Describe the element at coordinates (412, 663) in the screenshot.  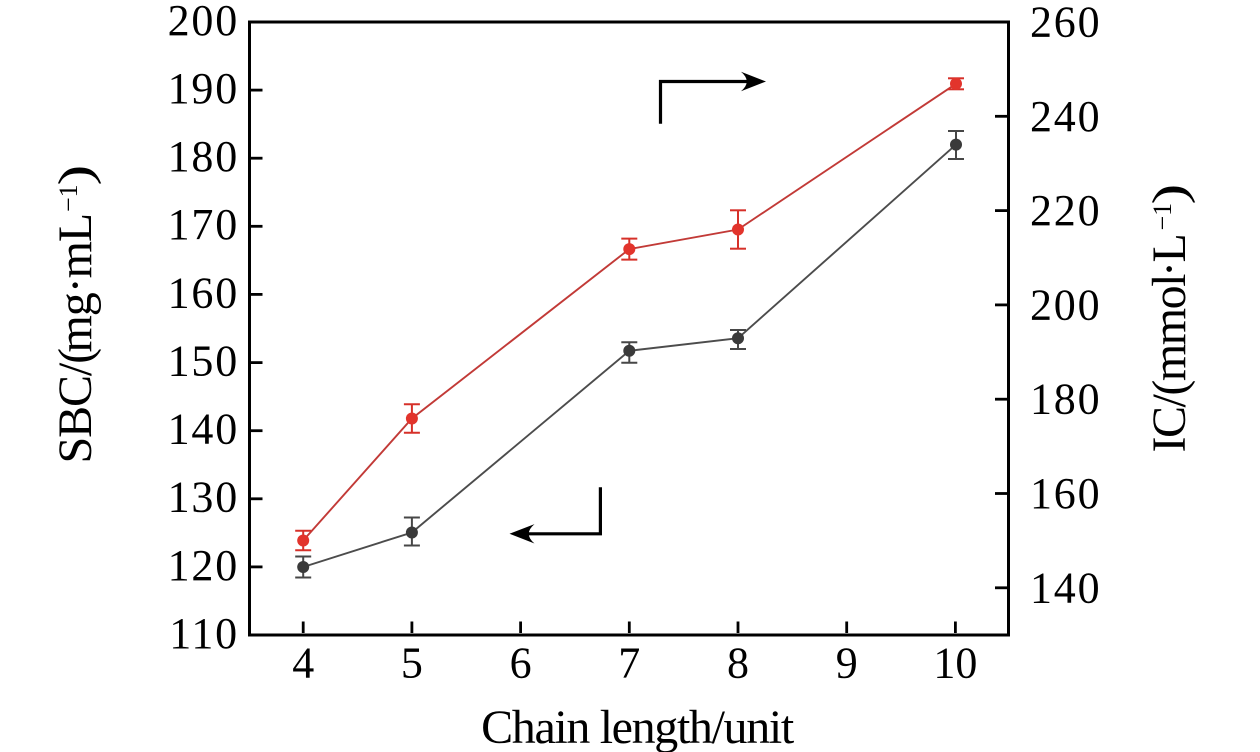
I see `svg-text: 5` at that location.